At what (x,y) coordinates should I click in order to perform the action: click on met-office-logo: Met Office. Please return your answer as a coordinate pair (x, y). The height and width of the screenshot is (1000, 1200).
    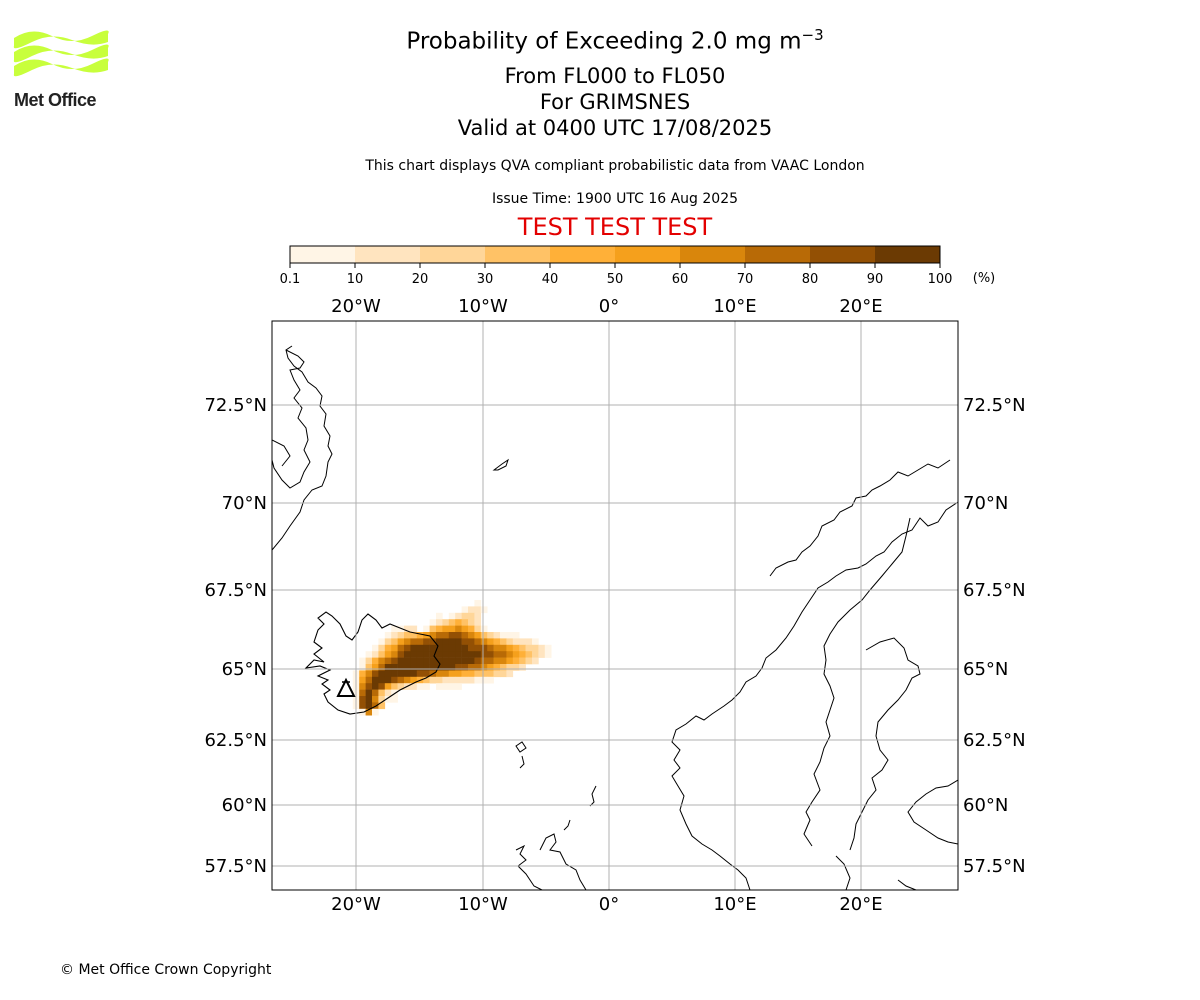
    Looking at the image, I should click on (62, 73).